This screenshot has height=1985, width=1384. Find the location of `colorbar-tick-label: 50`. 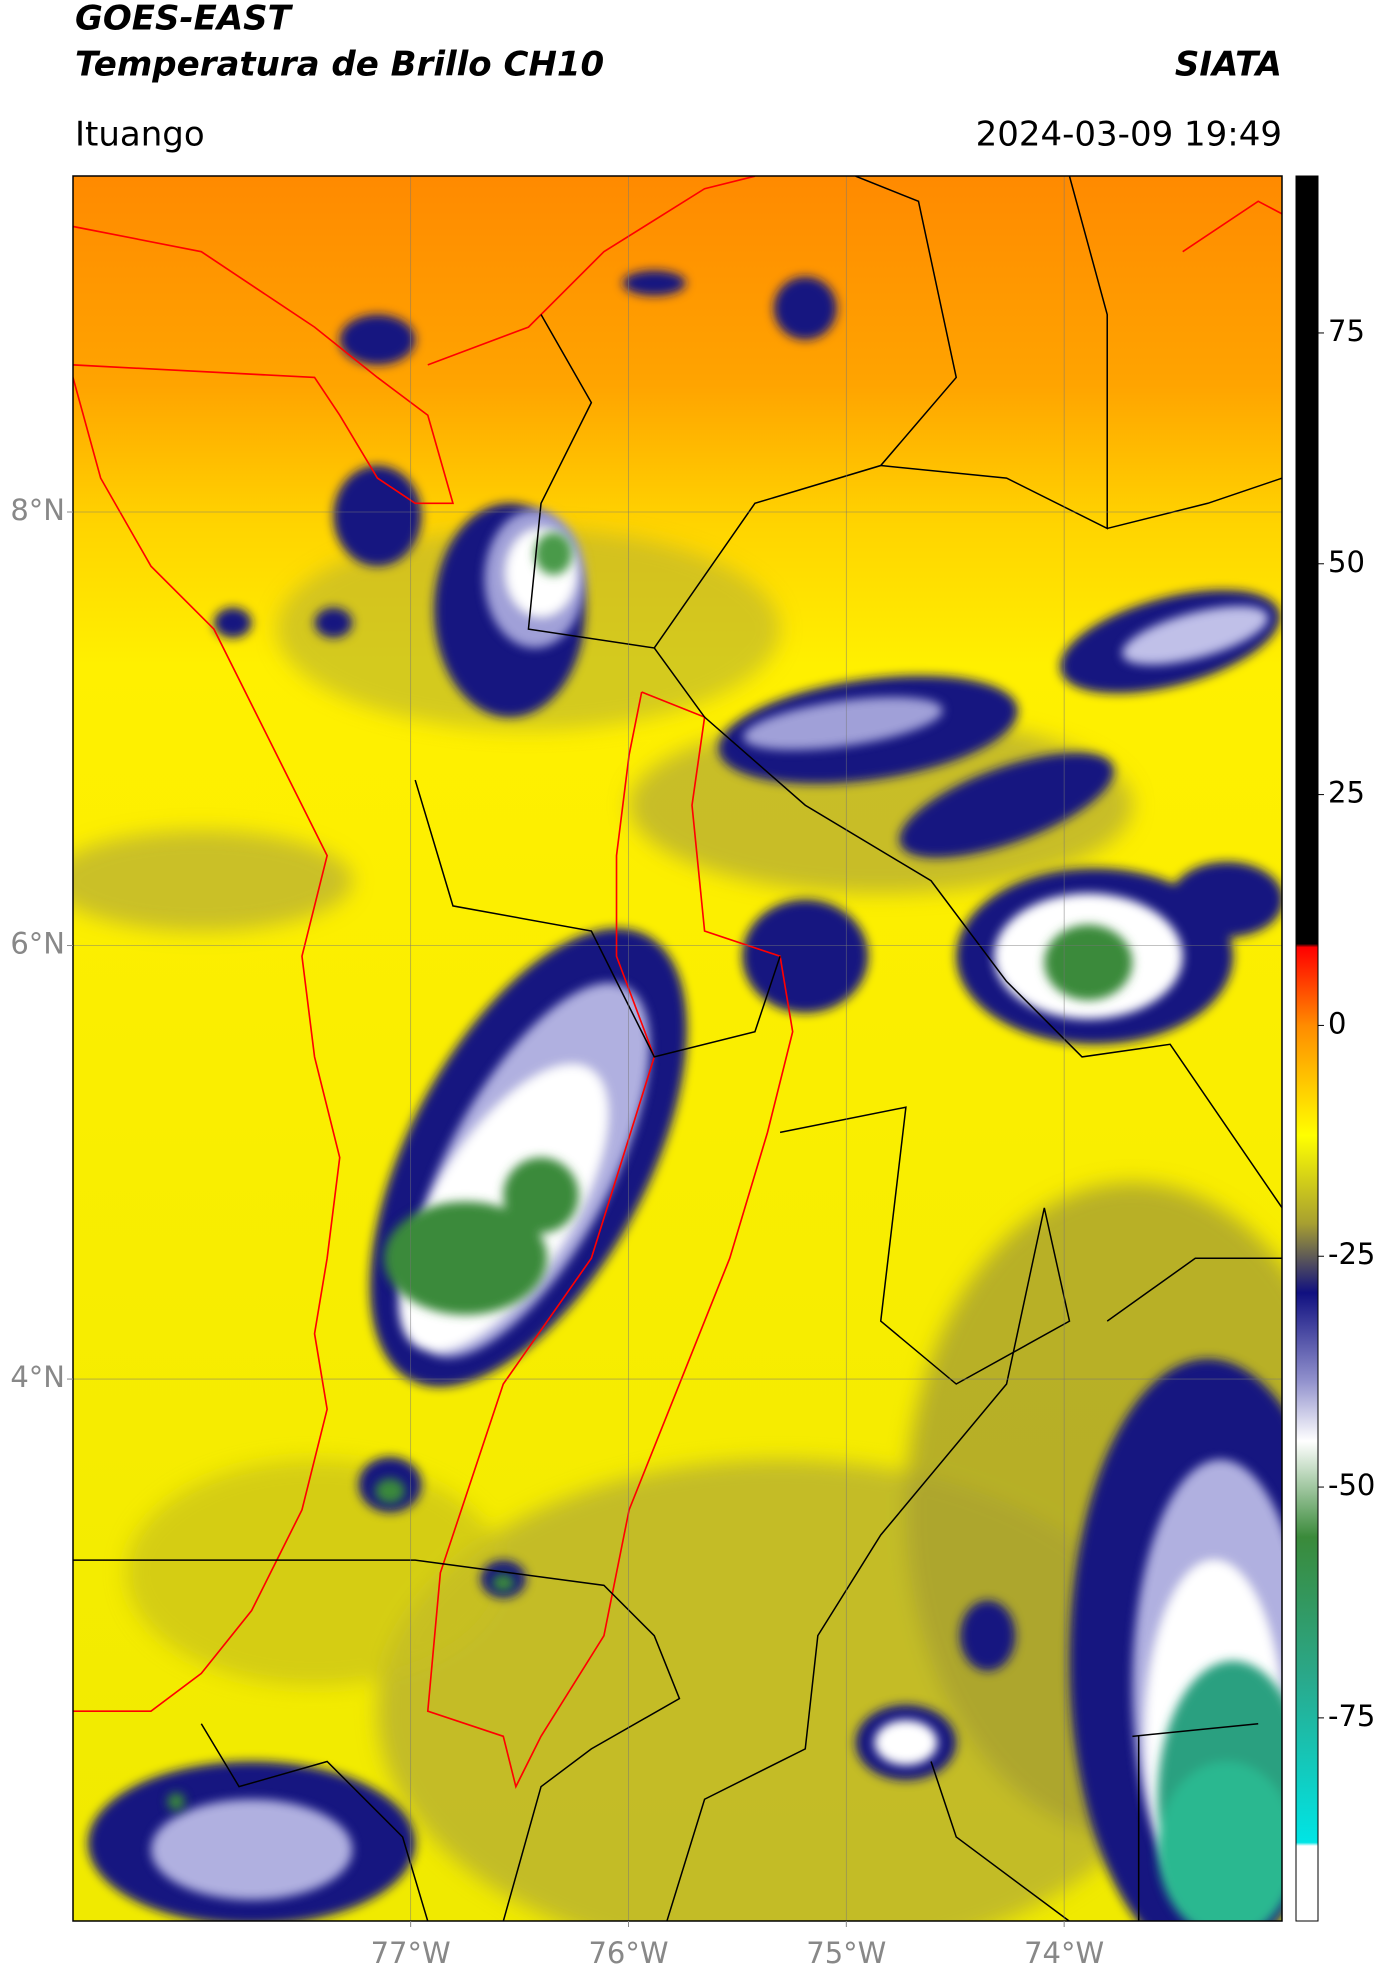

colorbar-tick-label: 50 is located at coordinates (1346, 562).